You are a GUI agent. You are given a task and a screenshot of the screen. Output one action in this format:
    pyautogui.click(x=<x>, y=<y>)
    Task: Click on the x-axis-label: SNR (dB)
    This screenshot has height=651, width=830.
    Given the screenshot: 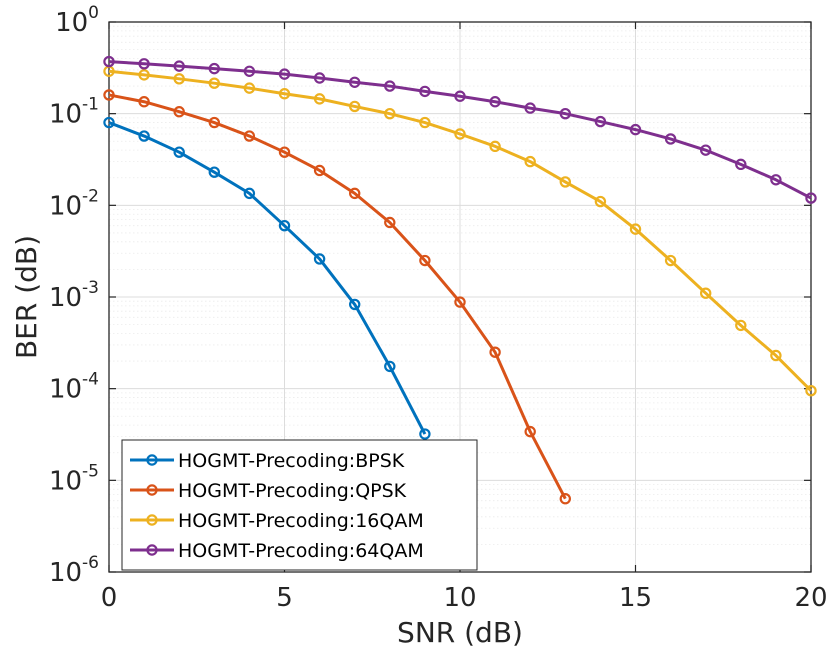 What is the action you would take?
    pyautogui.click(x=460, y=632)
    